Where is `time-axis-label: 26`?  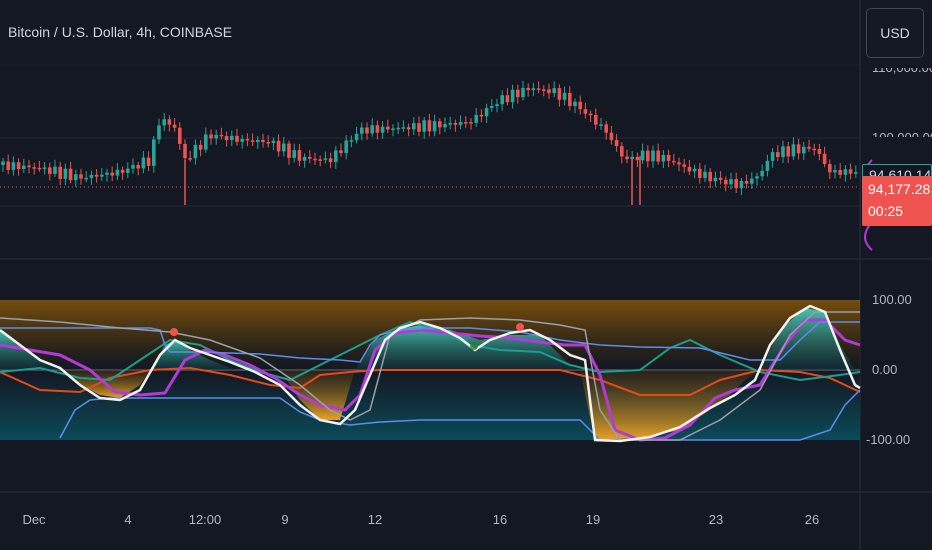
time-axis-label: 26 is located at coordinates (812, 519).